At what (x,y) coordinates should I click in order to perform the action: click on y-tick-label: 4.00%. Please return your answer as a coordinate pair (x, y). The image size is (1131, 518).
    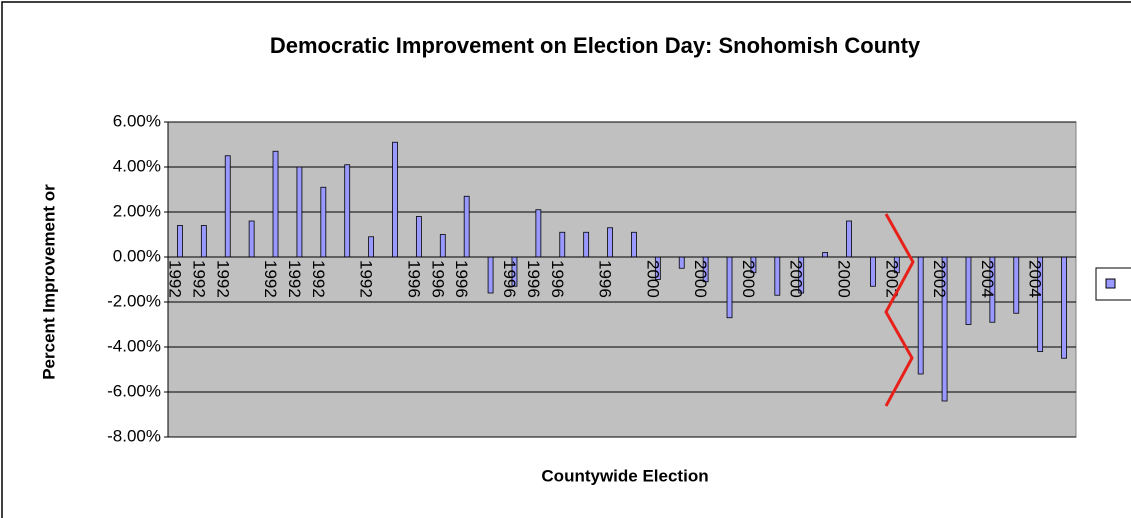
    Looking at the image, I should click on (137, 165).